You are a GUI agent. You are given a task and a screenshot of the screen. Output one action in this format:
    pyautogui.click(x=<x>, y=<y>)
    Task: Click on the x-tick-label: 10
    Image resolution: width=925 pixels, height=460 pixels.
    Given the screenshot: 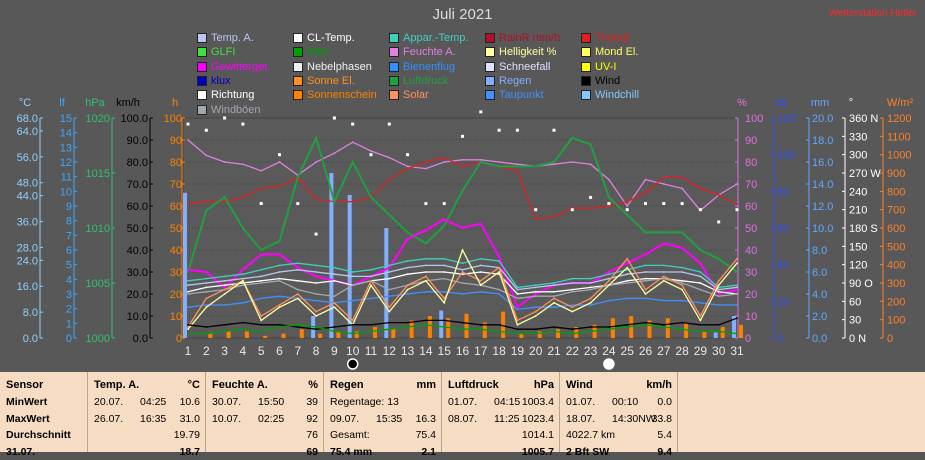 What is the action you would take?
    pyautogui.click(x=353, y=351)
    